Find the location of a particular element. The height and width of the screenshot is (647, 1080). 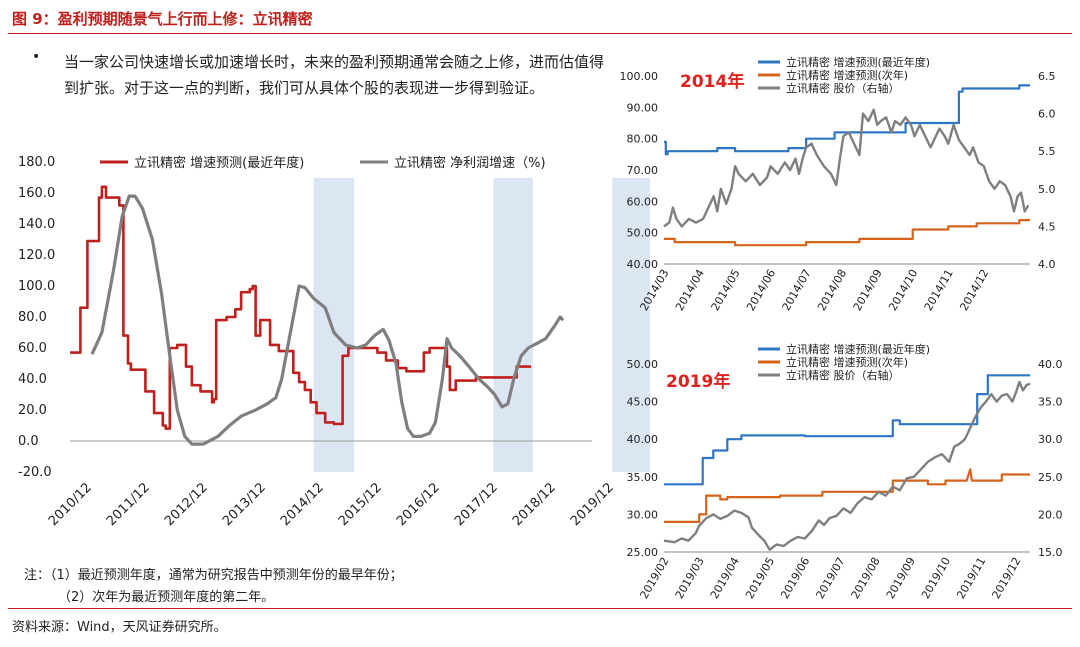

x-tick-label: 2014/09 is located at coordinates (868, 290).